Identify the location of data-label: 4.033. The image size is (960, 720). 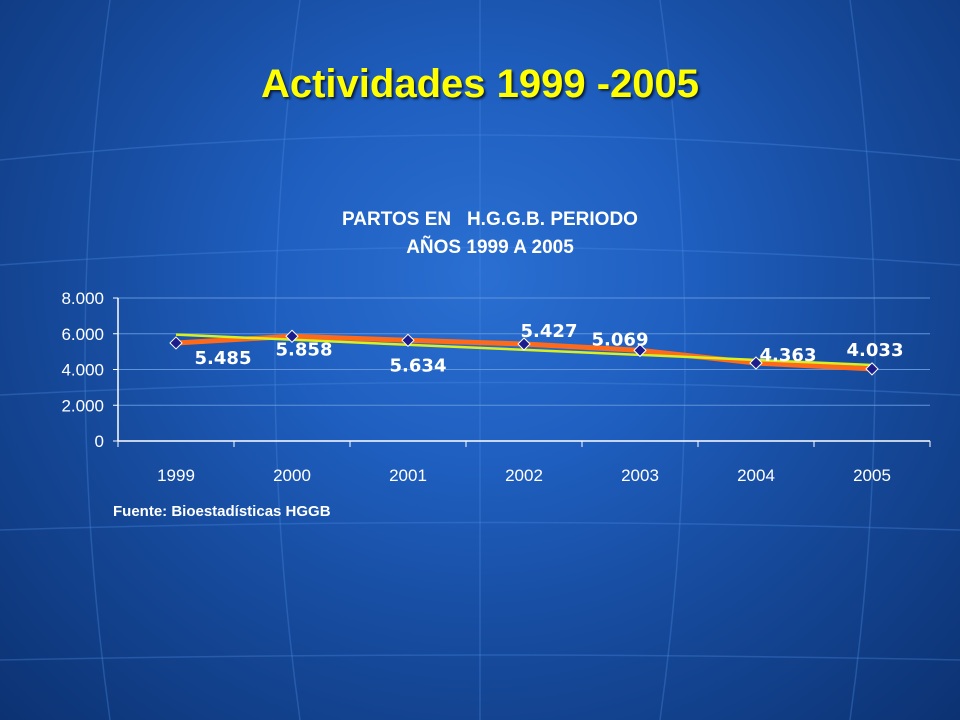
(875, 350).